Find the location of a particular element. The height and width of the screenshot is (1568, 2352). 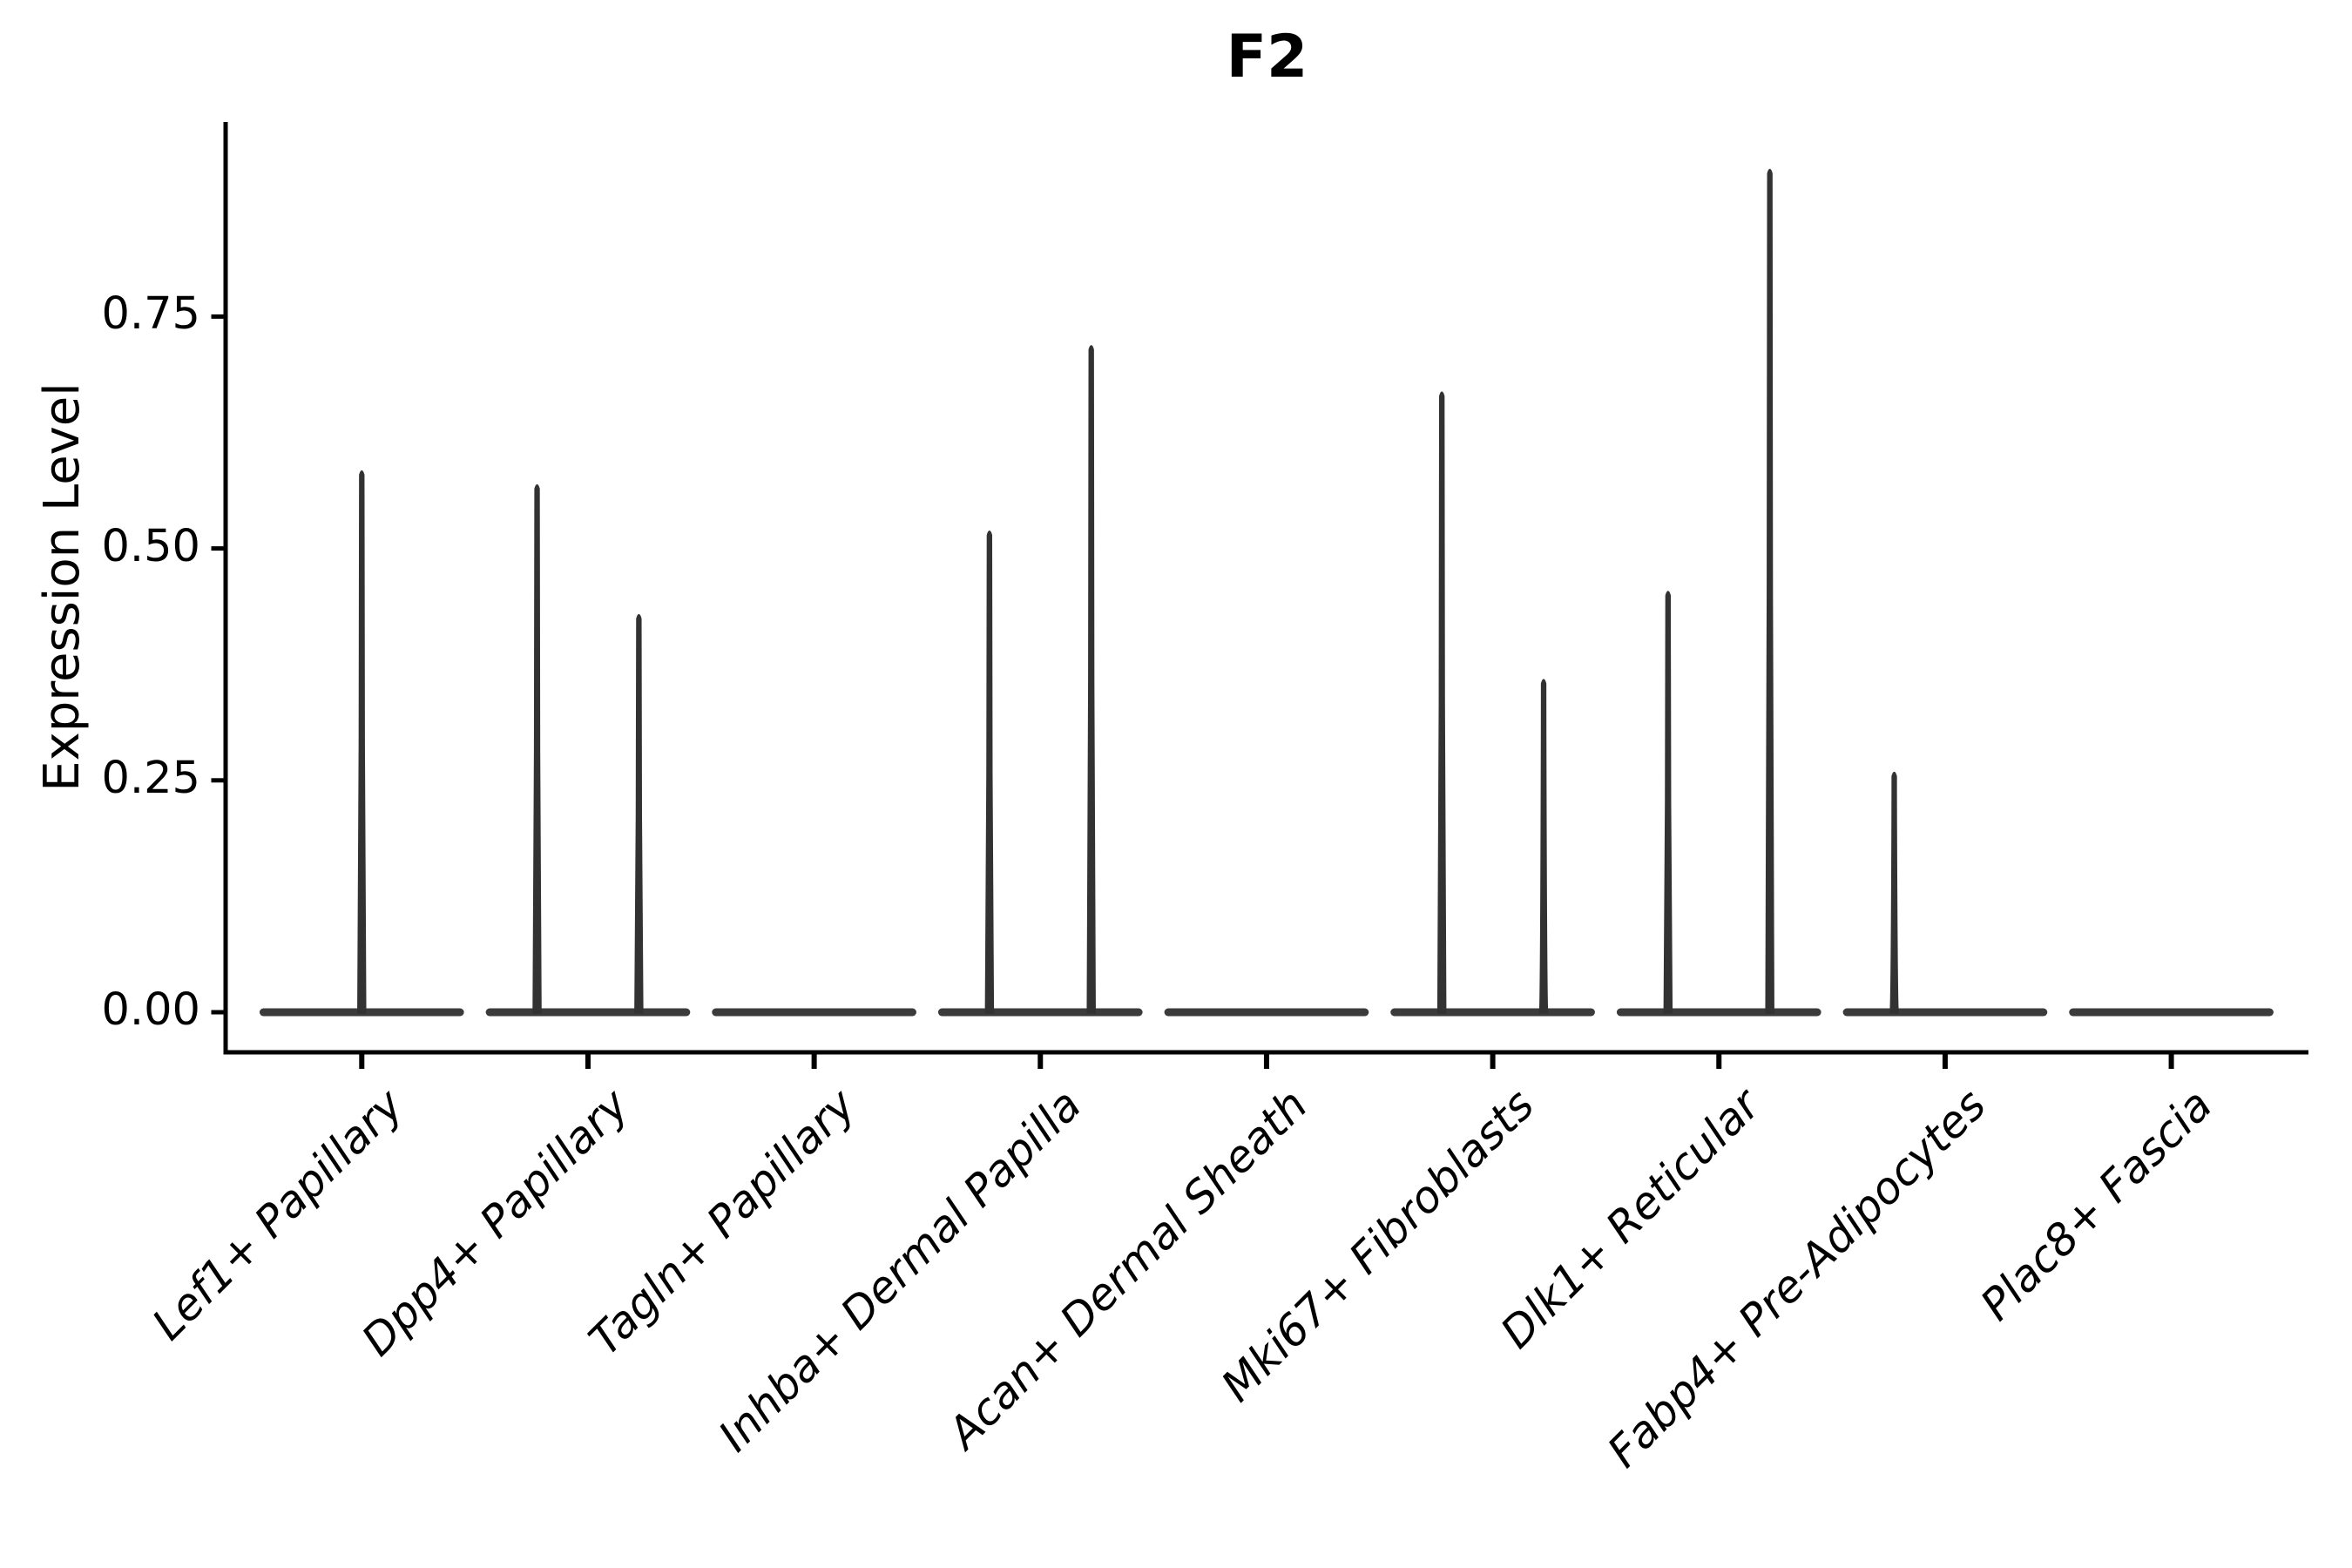

y-axis-title: Expression Level is located at coordinates (62, 587).